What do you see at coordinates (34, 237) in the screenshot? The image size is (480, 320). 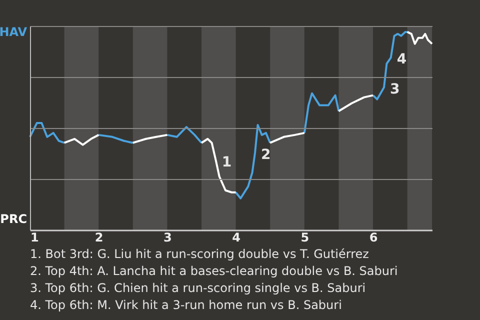 I see `x-tick-label: 1` at bounding box center [34, 237].